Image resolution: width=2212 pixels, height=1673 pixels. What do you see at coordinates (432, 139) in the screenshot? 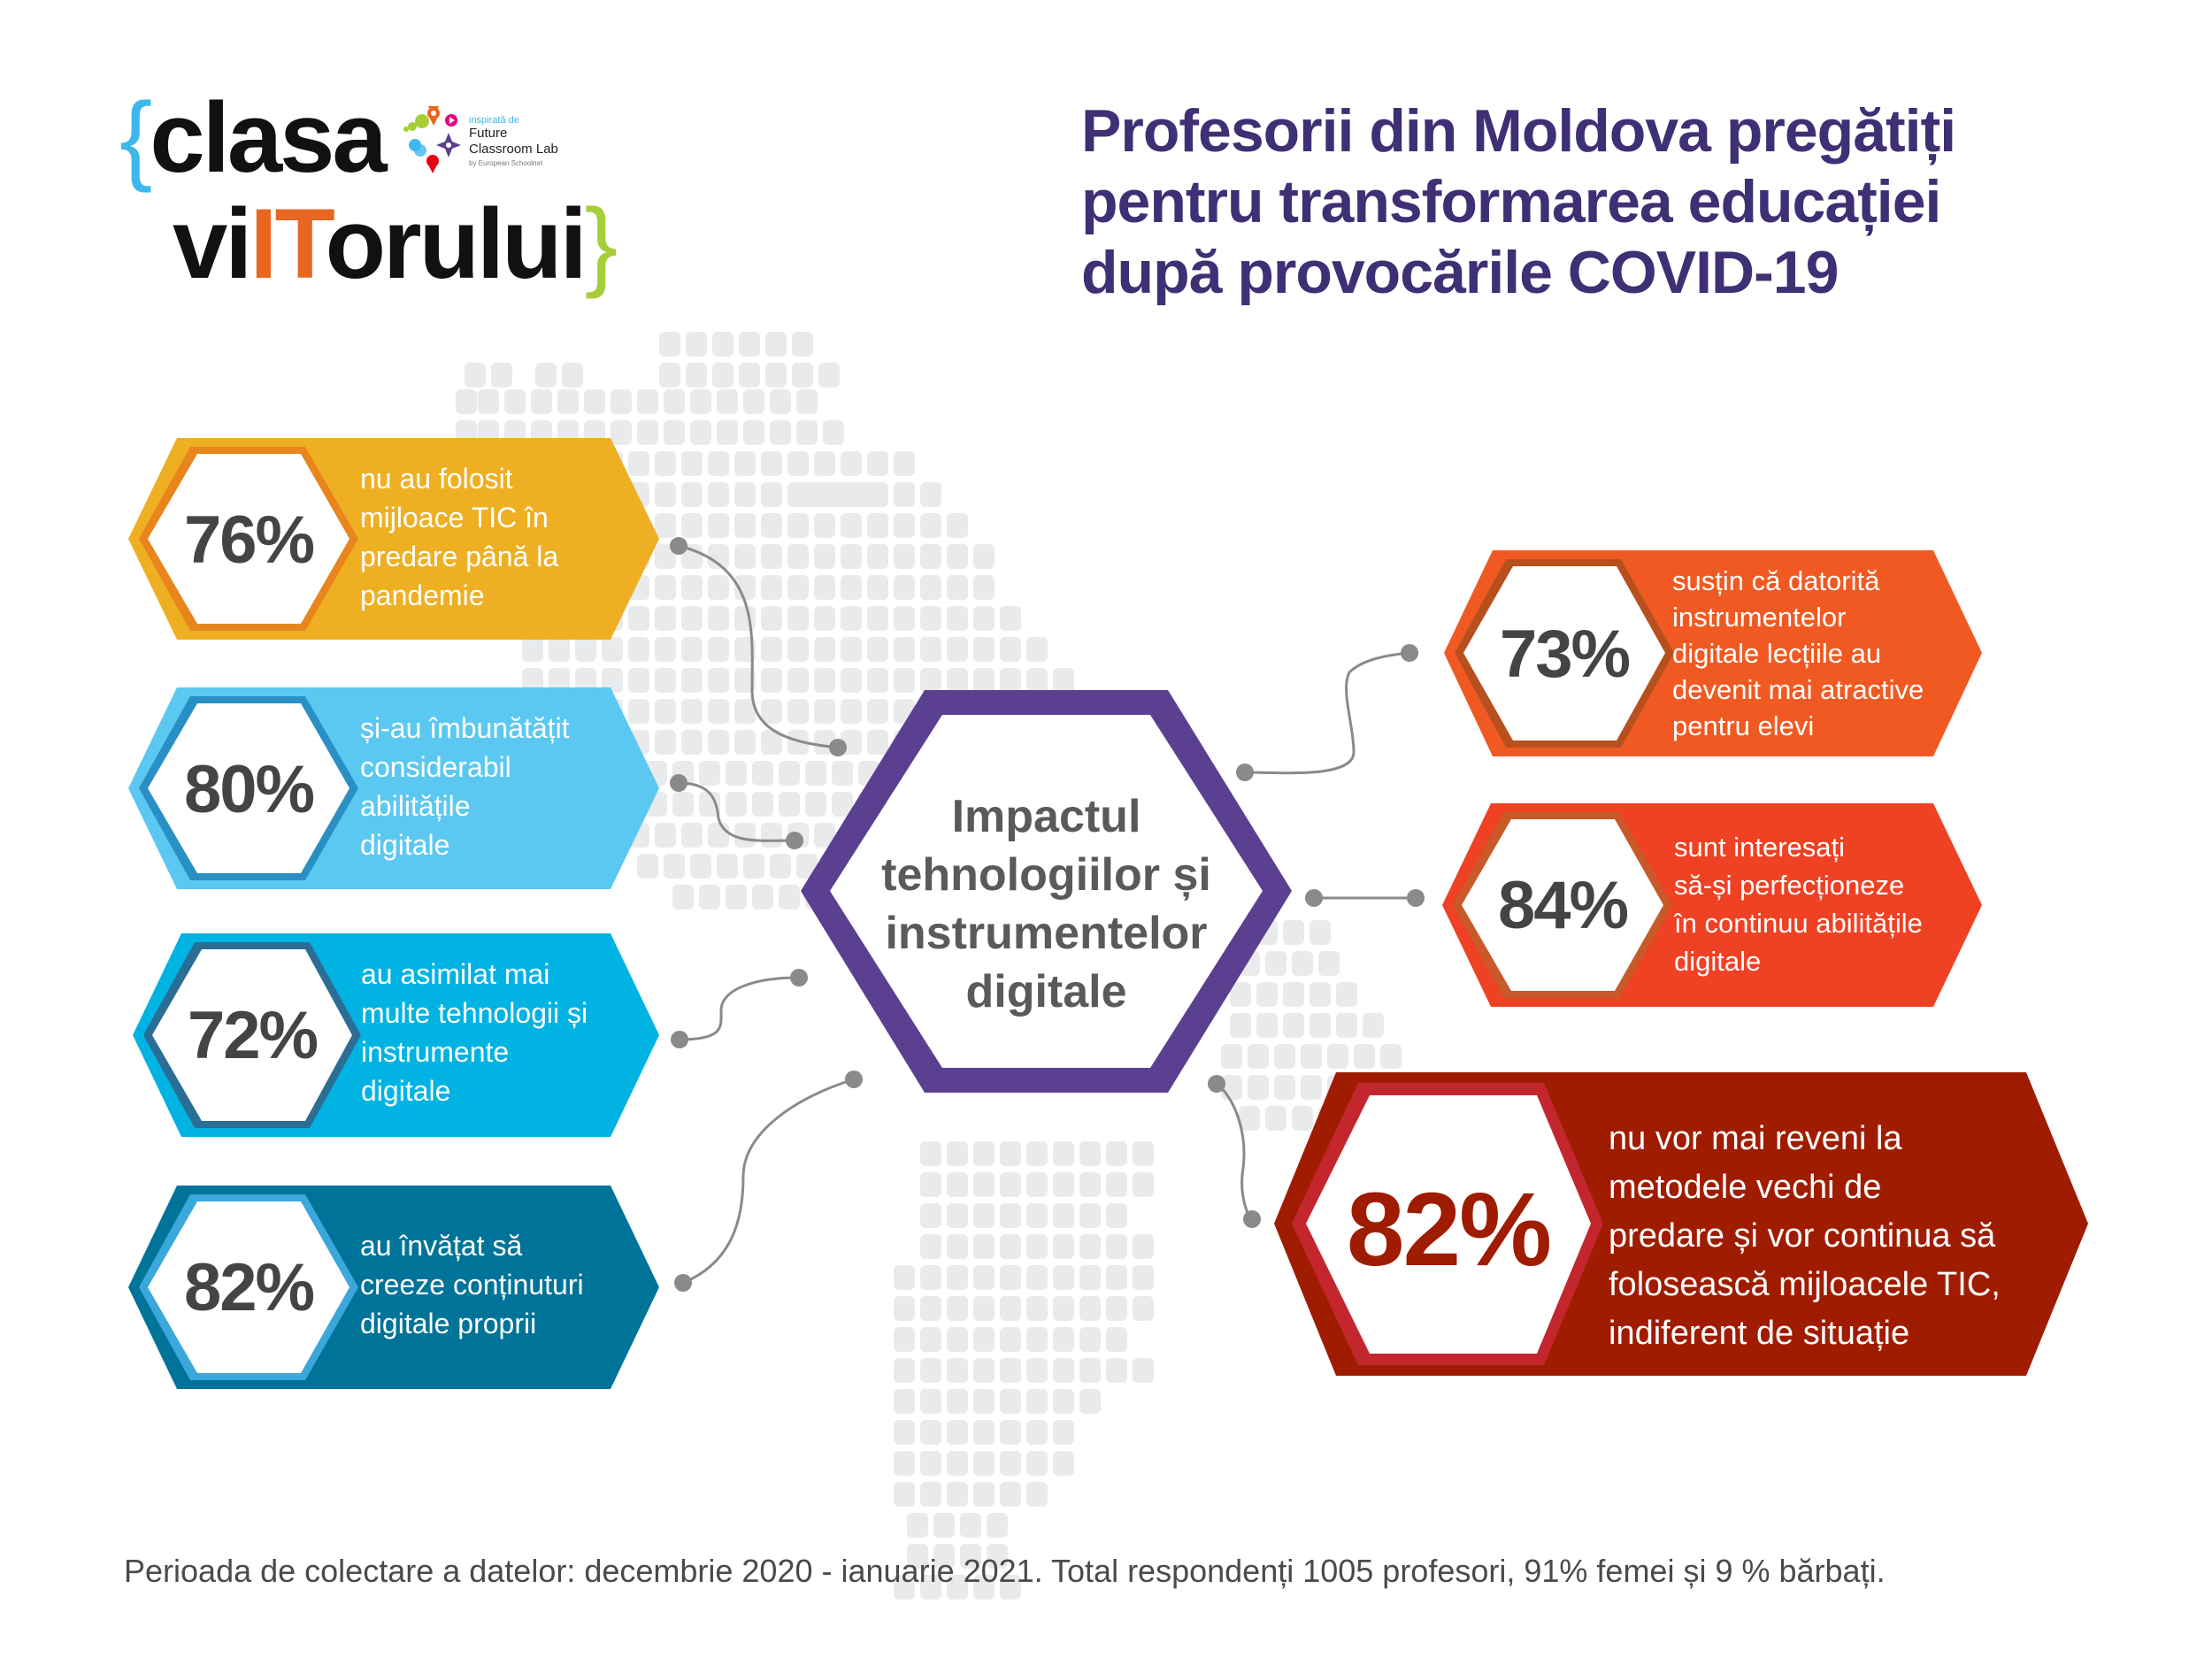
I see `fcl-icon-cluster` at bounding box center [432, 139].